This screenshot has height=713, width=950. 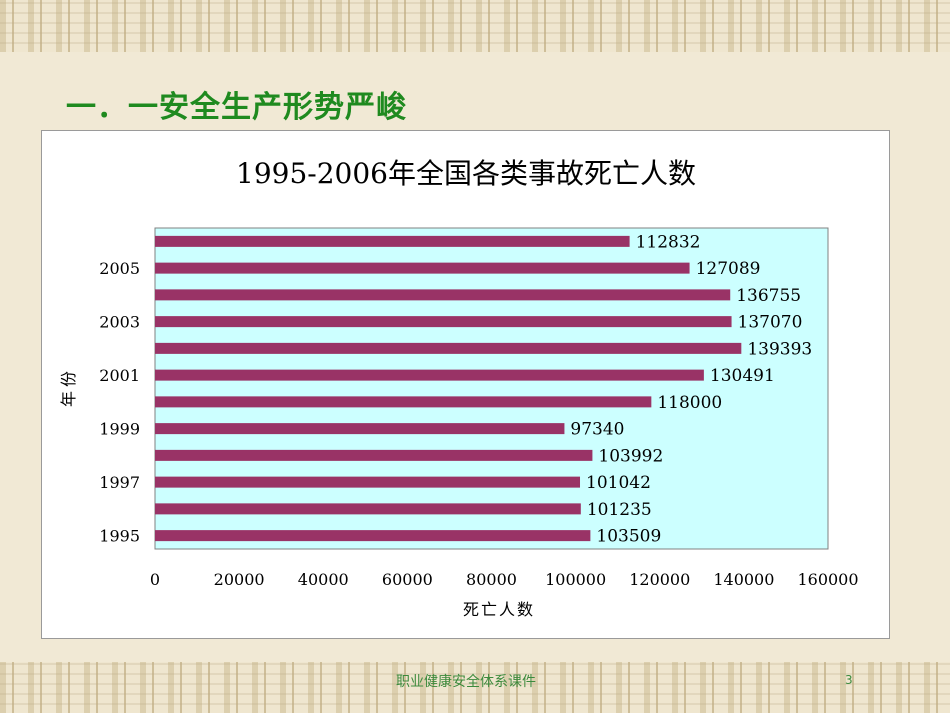 I want to click on bar-1999, so click(x=360, y=429).